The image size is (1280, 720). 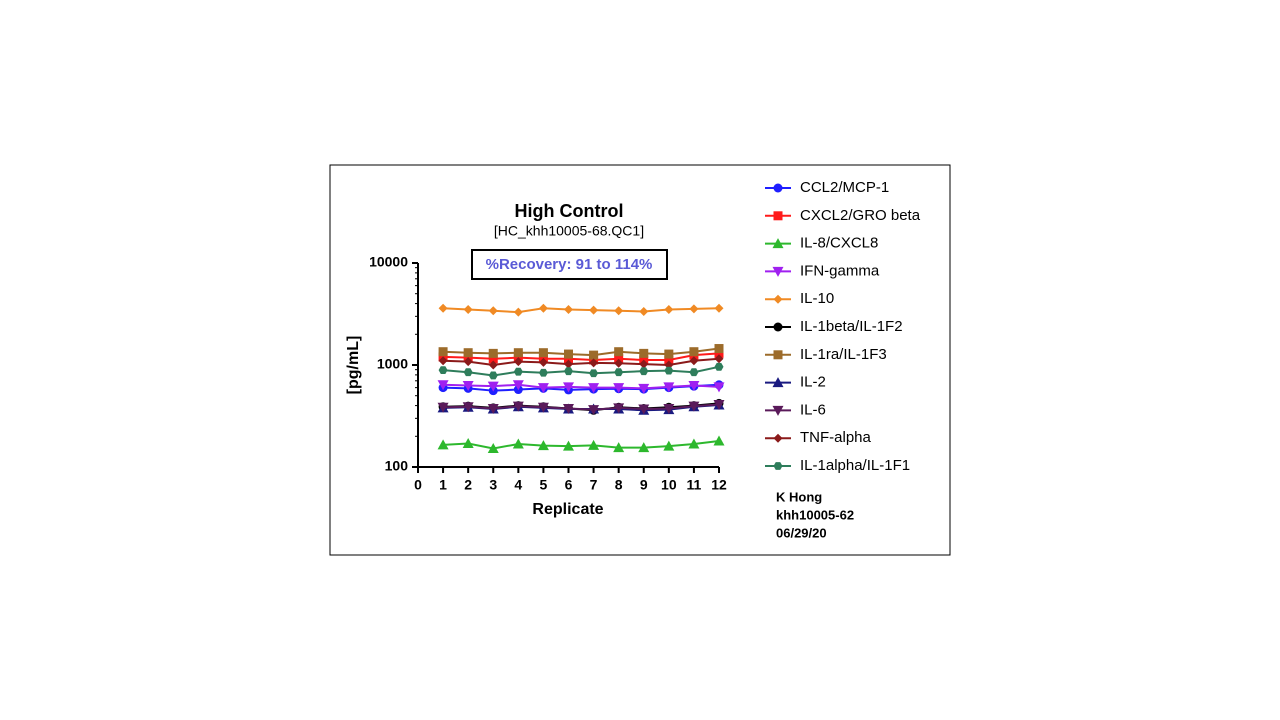 I want to click on legend-label: IL-1alpha/IL-1F1, so click(x=855, y=465).